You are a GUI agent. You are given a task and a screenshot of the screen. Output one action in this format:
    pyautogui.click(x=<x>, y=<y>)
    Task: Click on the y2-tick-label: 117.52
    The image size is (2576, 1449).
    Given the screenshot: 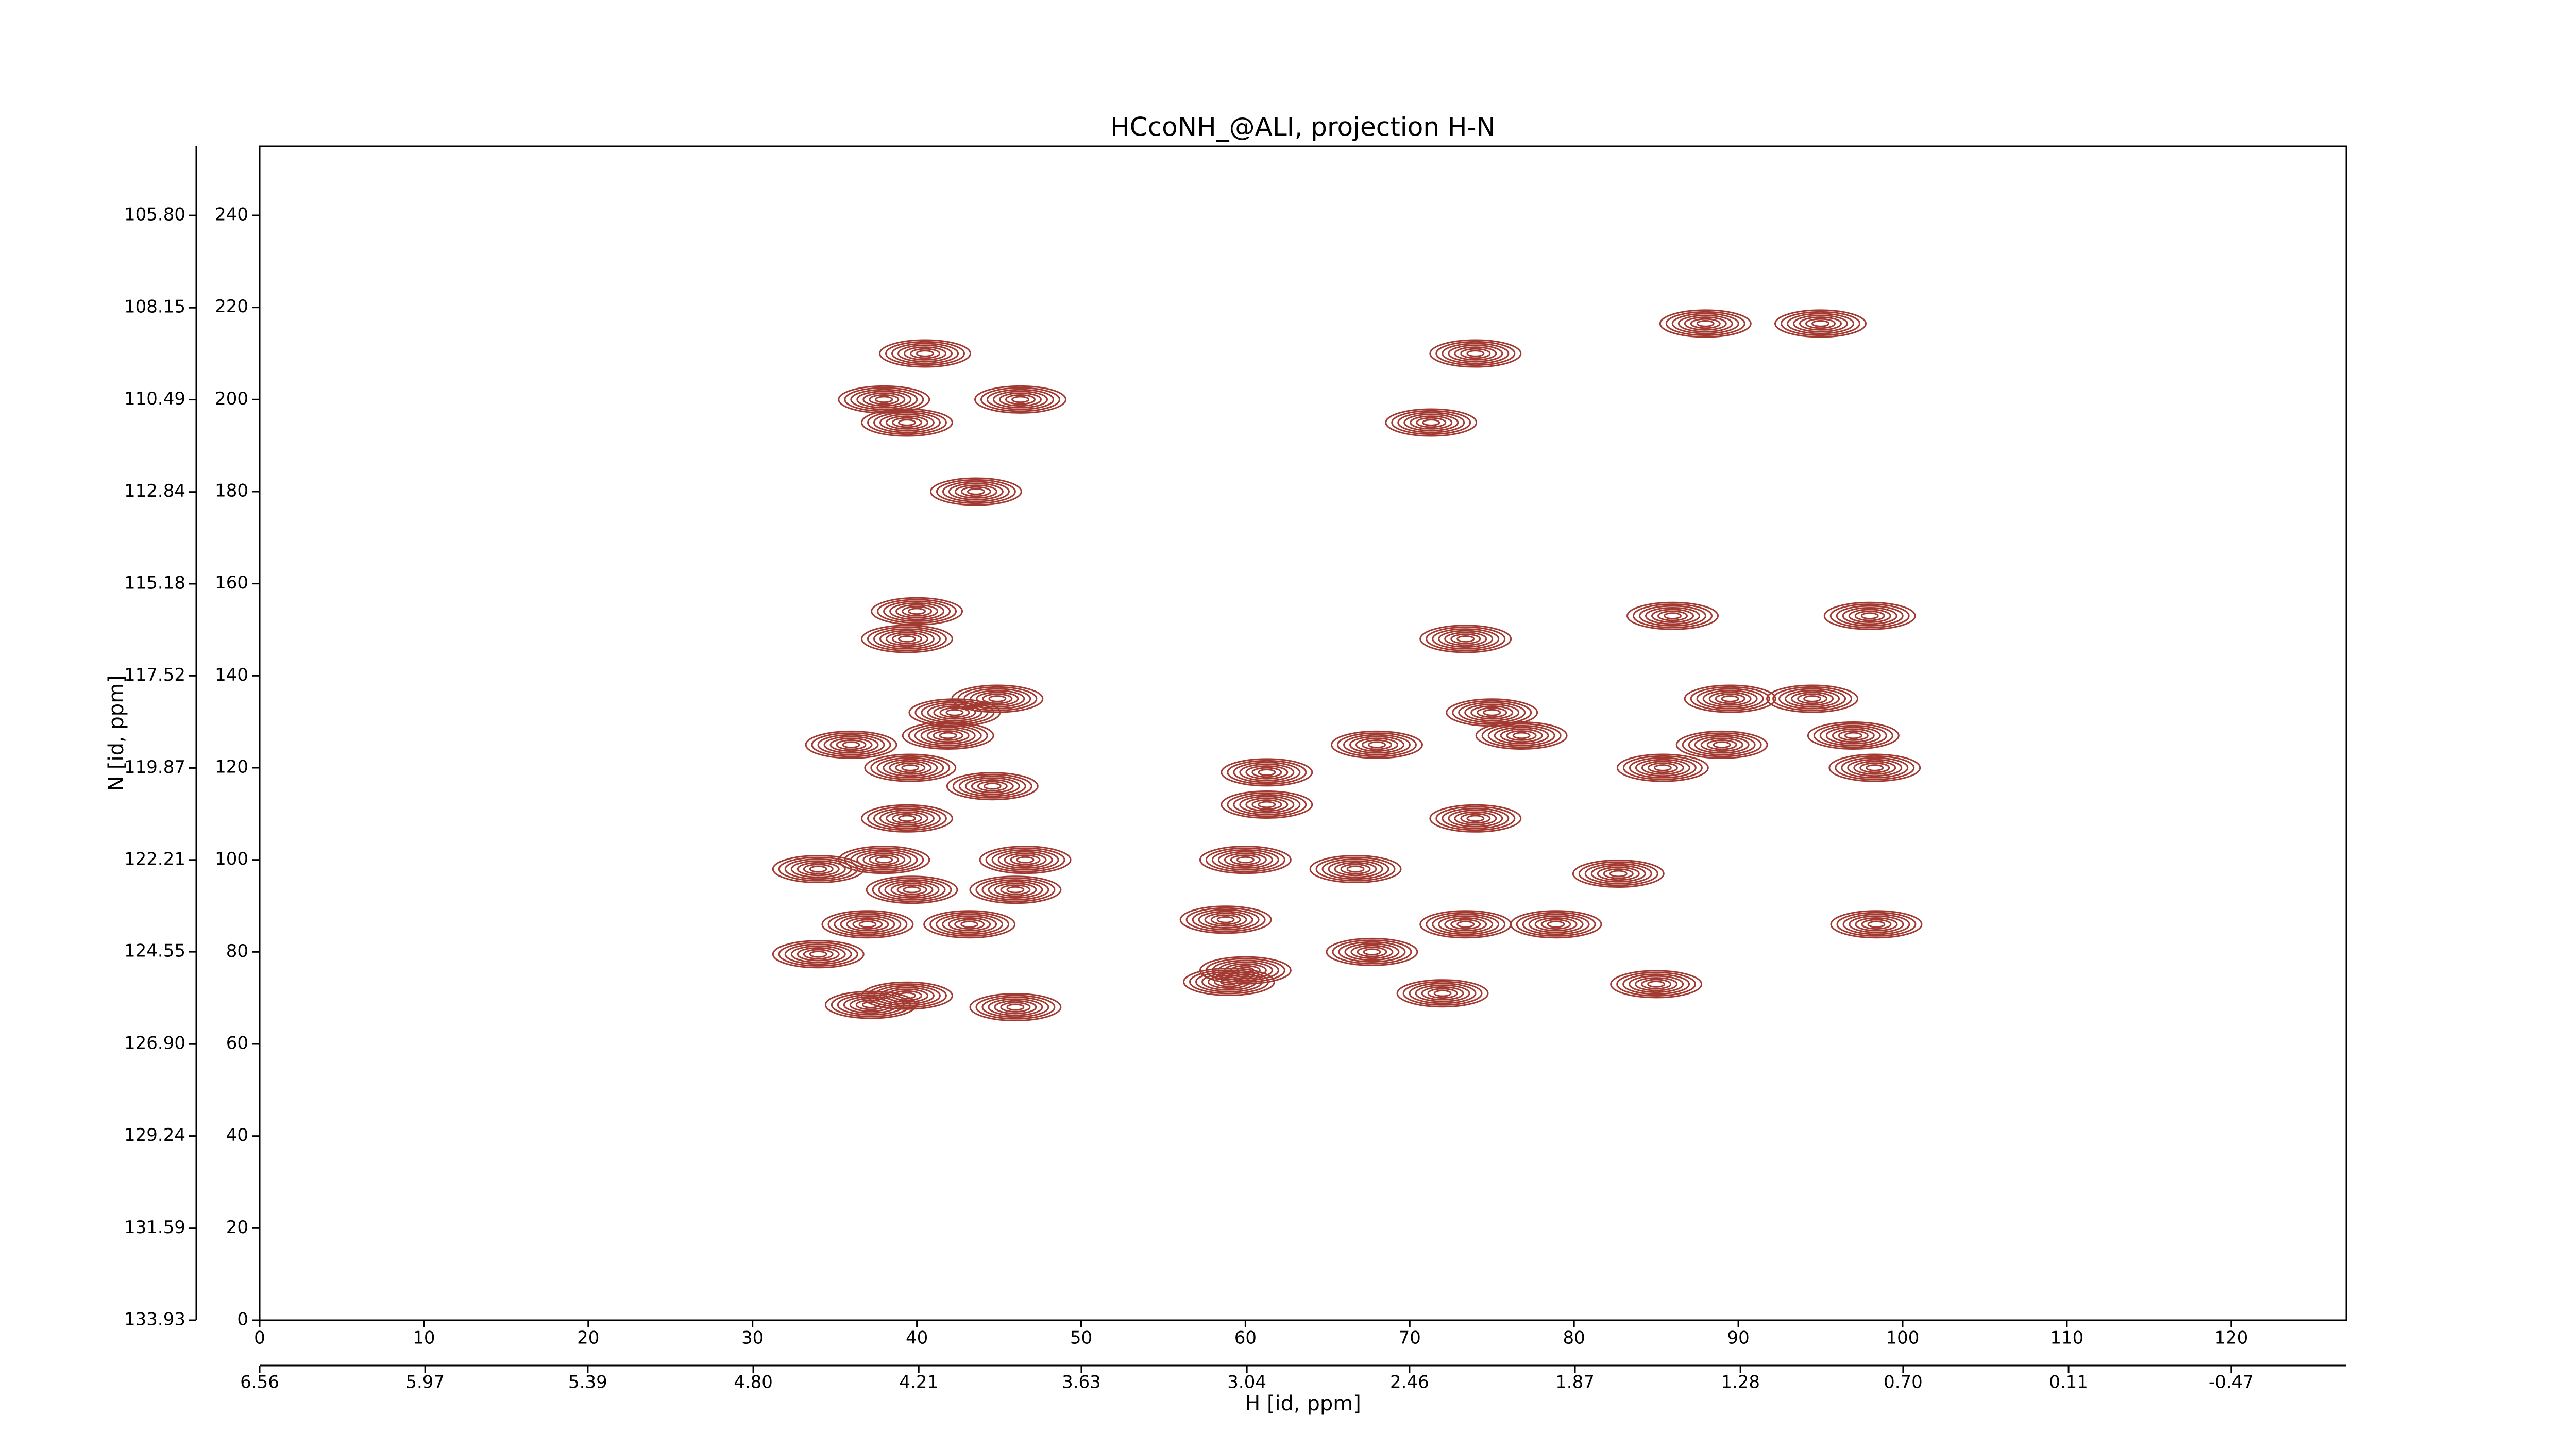 What is the action you would take?
    pyautogui.click(x=154, y=675)
    